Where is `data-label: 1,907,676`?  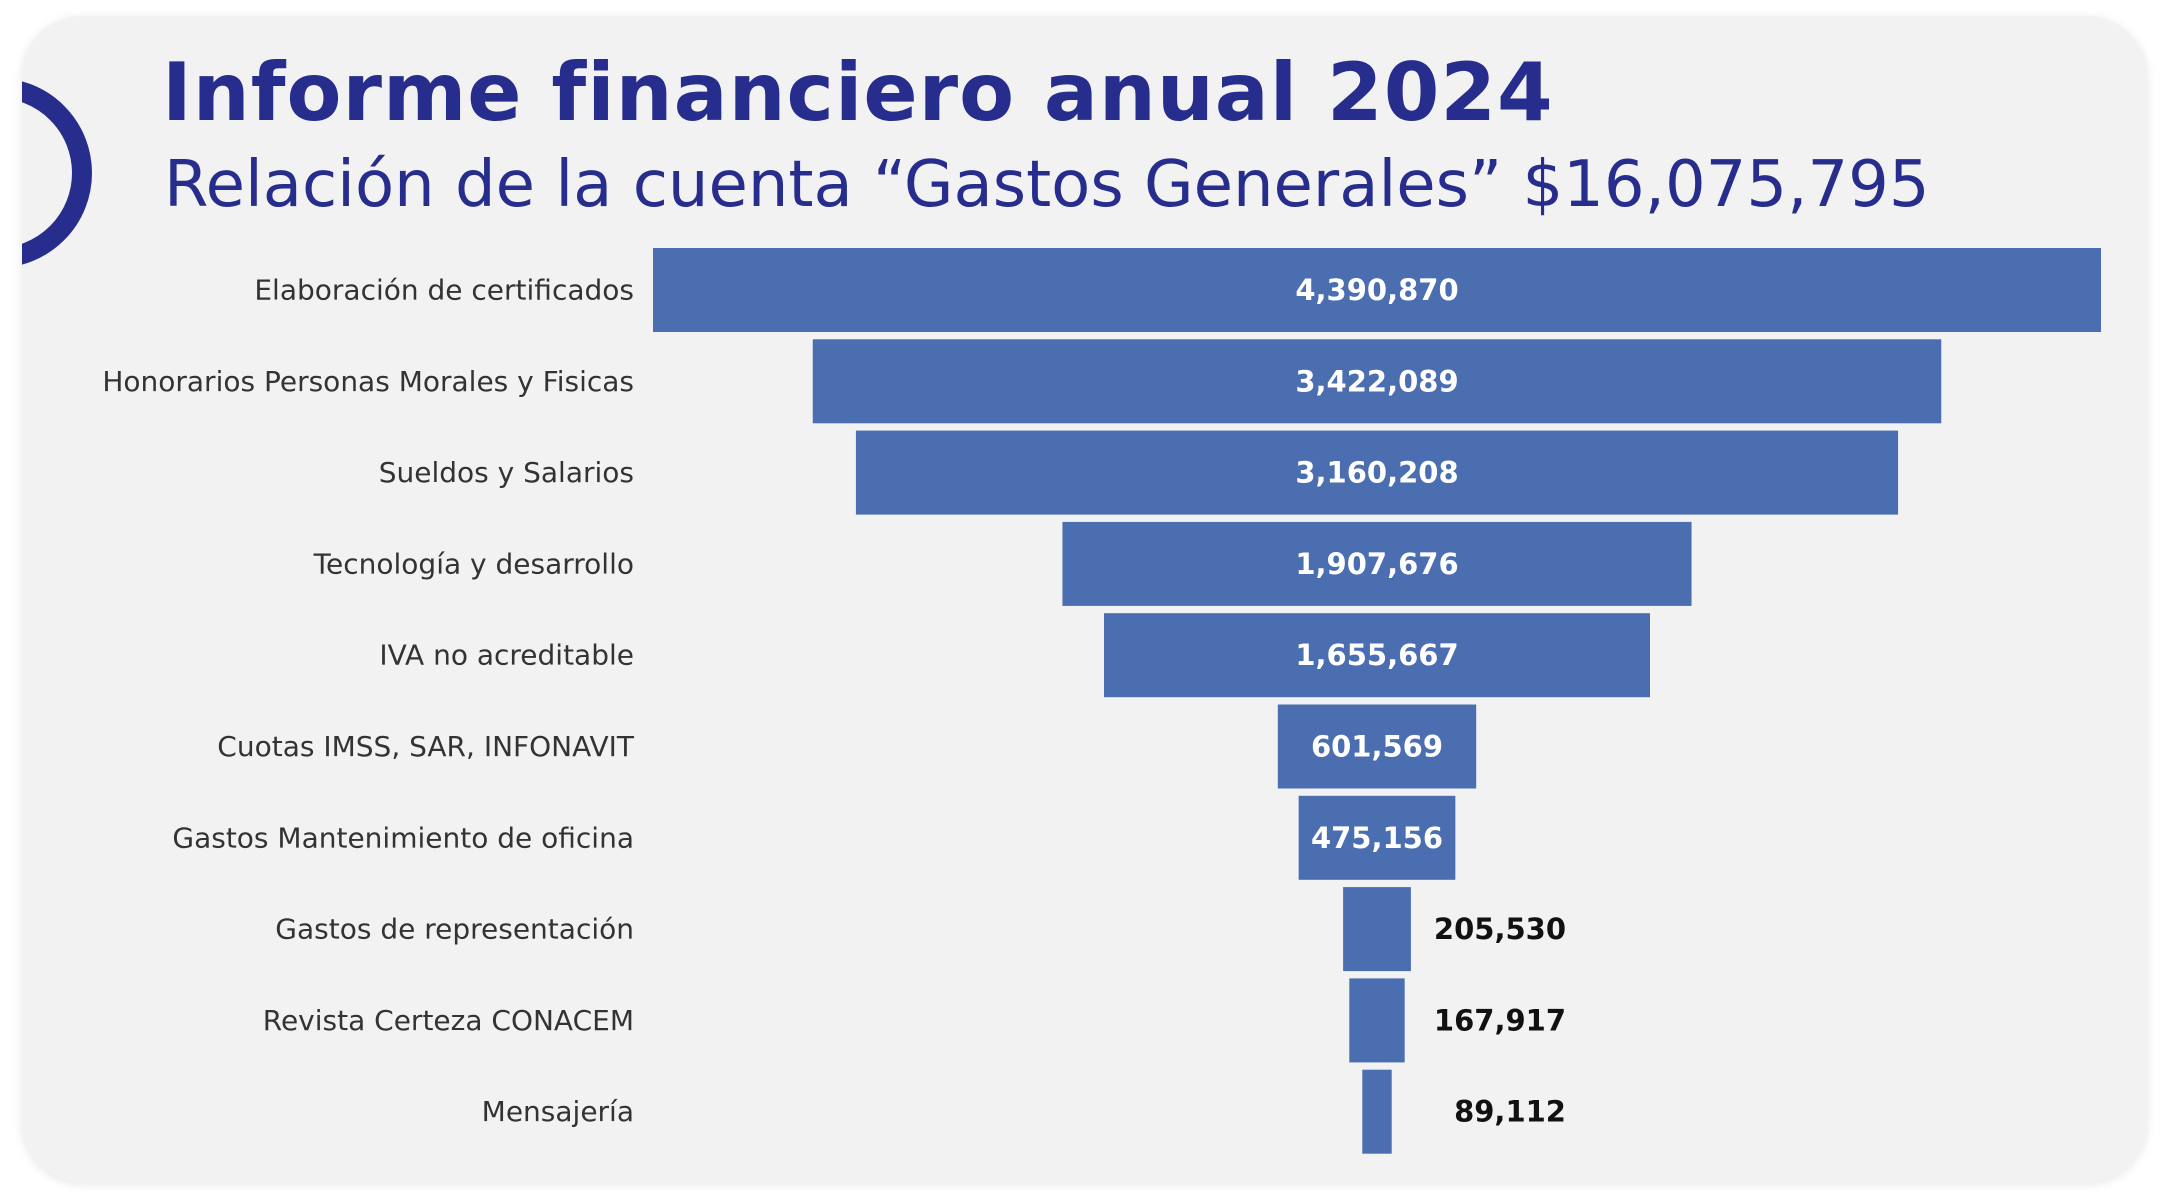
data-label: 1,907,676 is located at coordinates (1376, 564).